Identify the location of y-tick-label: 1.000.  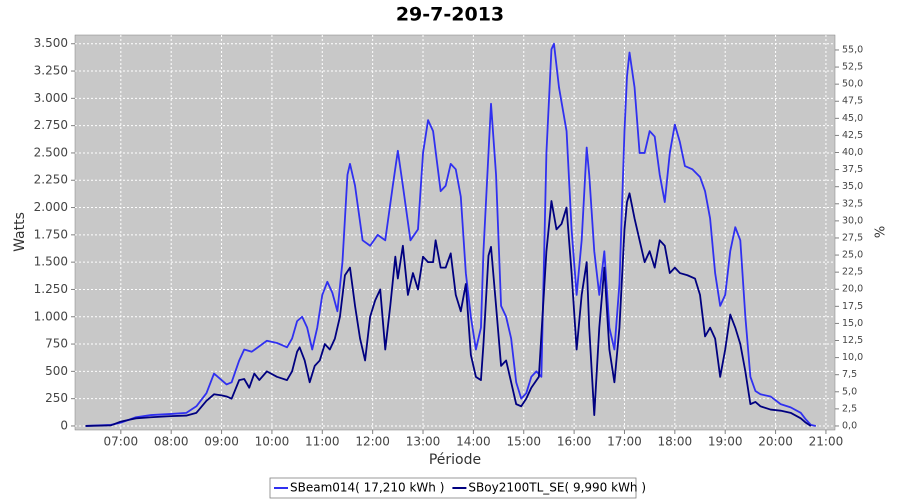
(51, 316).